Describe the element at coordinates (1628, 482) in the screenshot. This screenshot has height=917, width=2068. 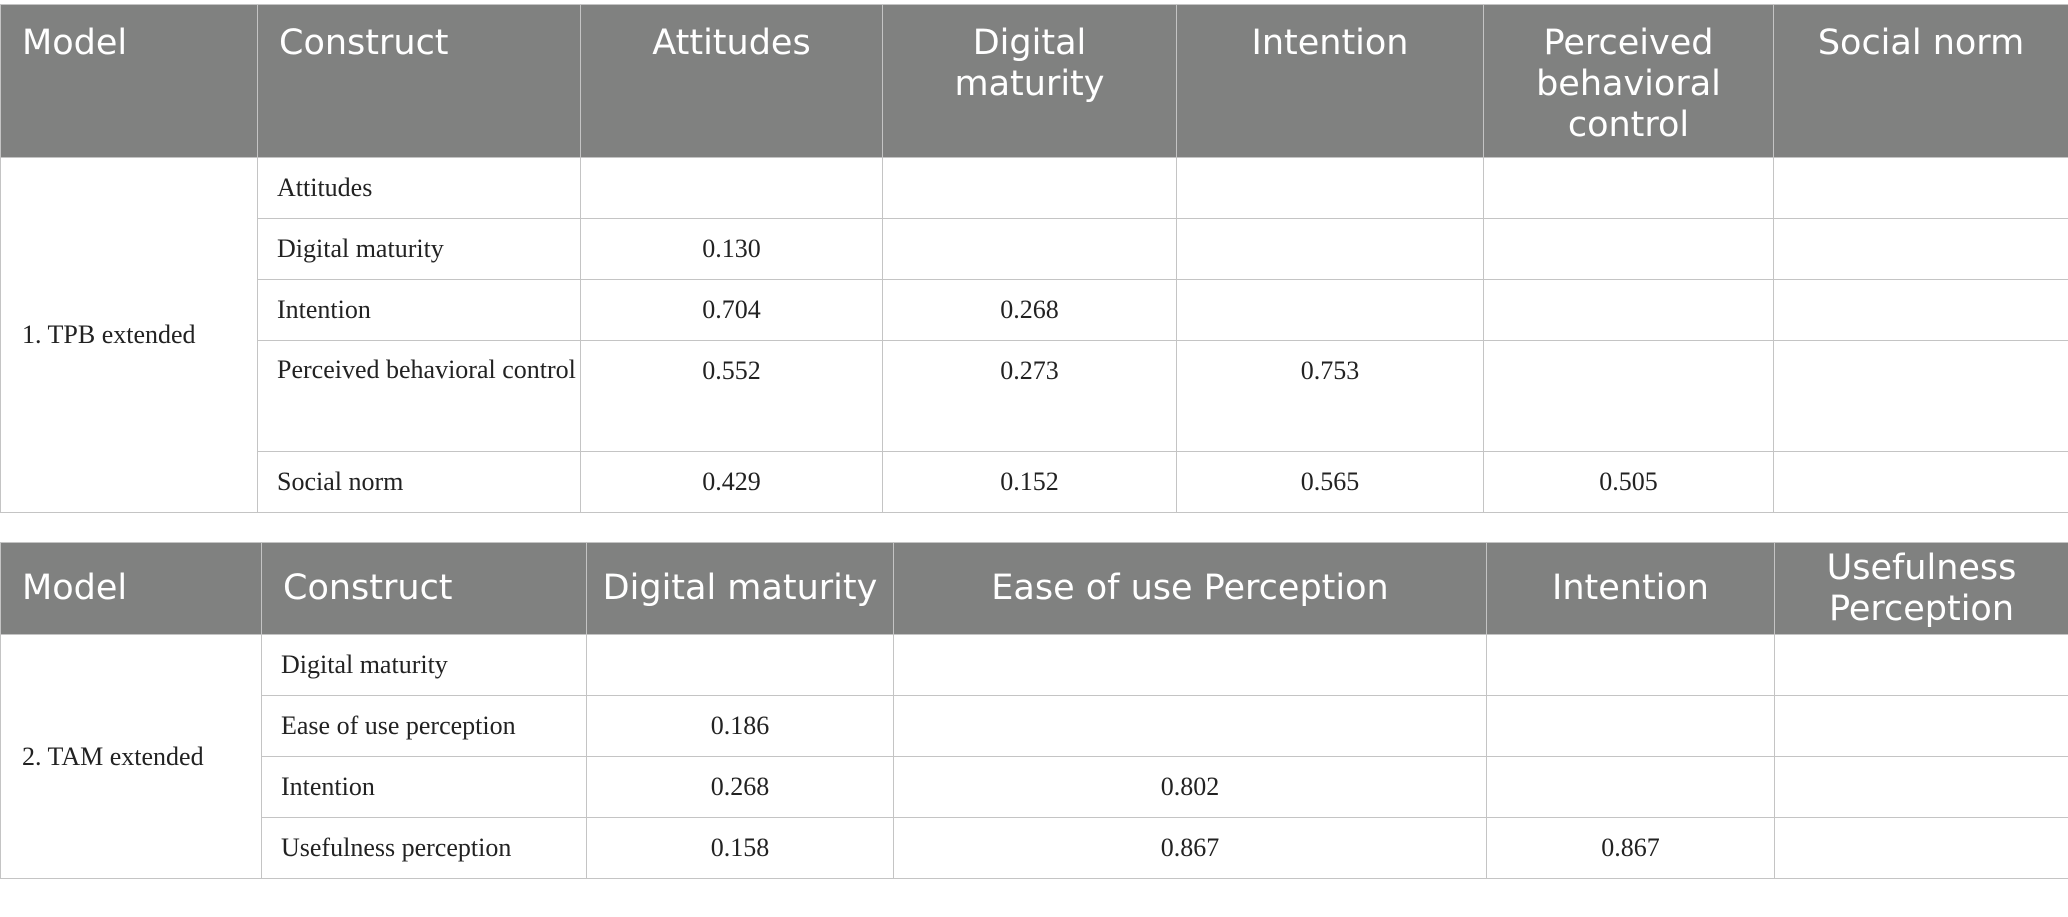
I see `value-cell: 0.505` at that location.